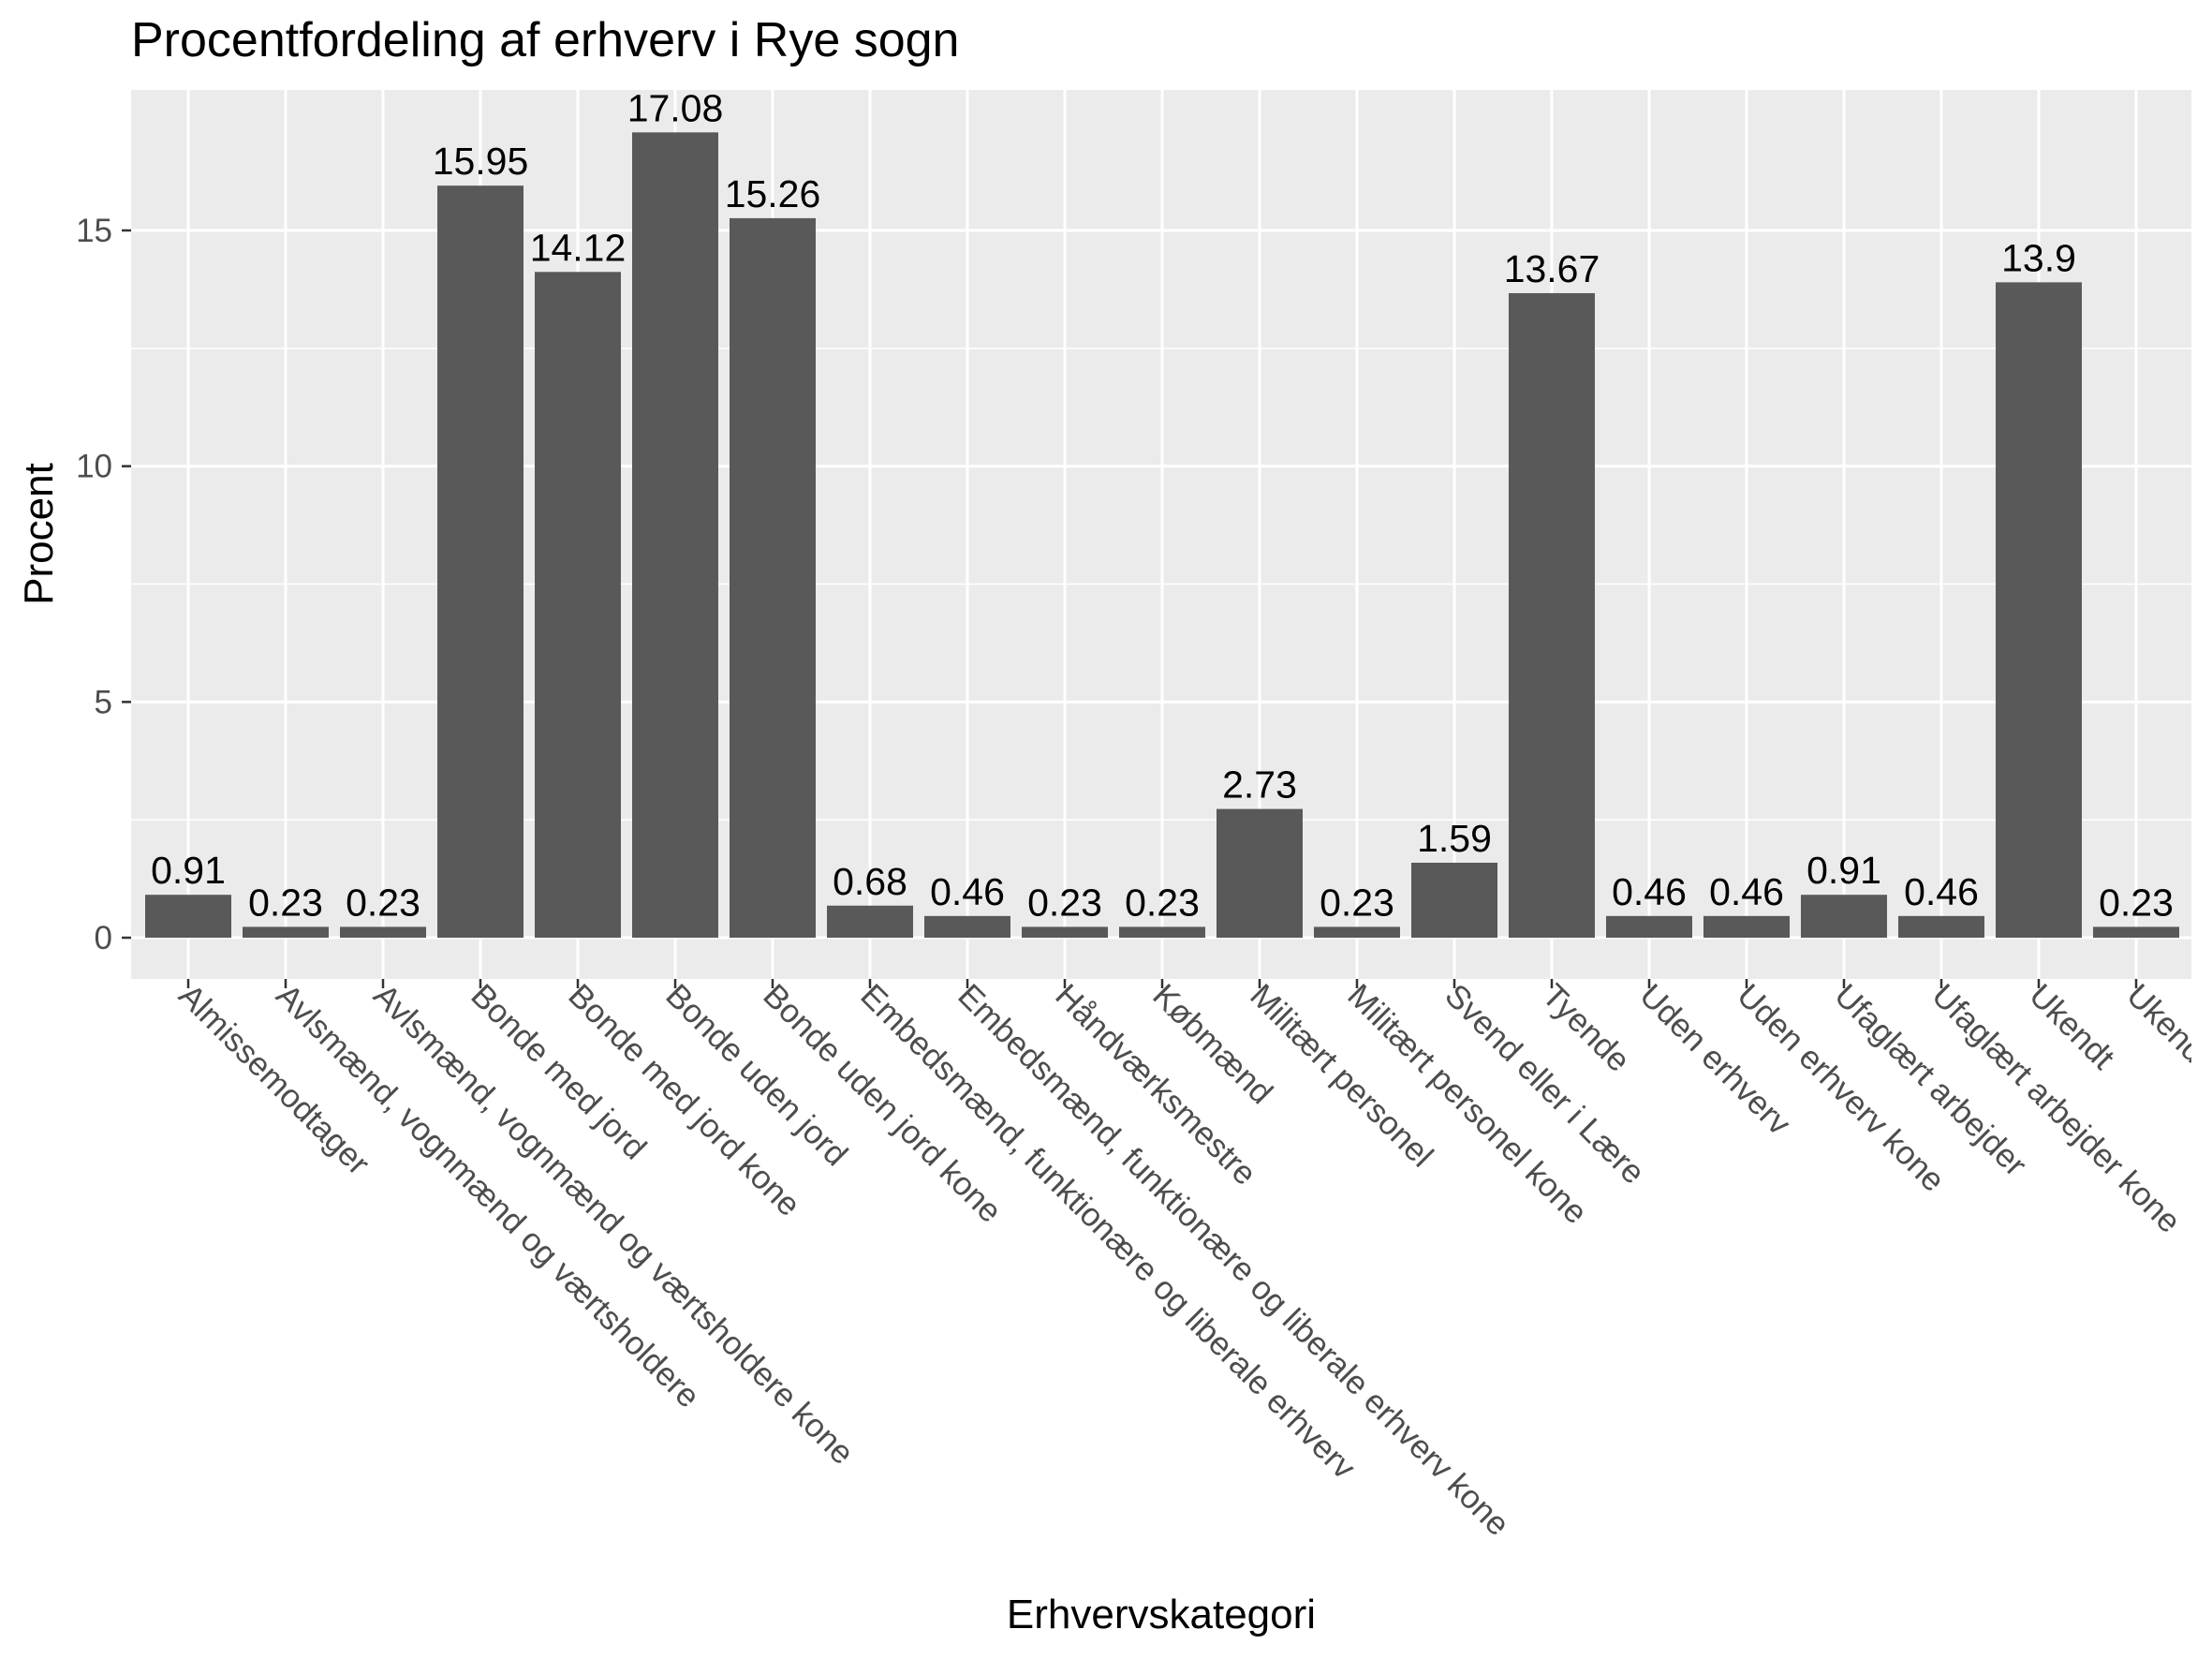 The width and height of the screenshot is (2212, 1659). What do you see at coordinates (103, 584) in the screenshot?
I see `y-axis: 0 5 10 15` at bounding box center [103, 584].